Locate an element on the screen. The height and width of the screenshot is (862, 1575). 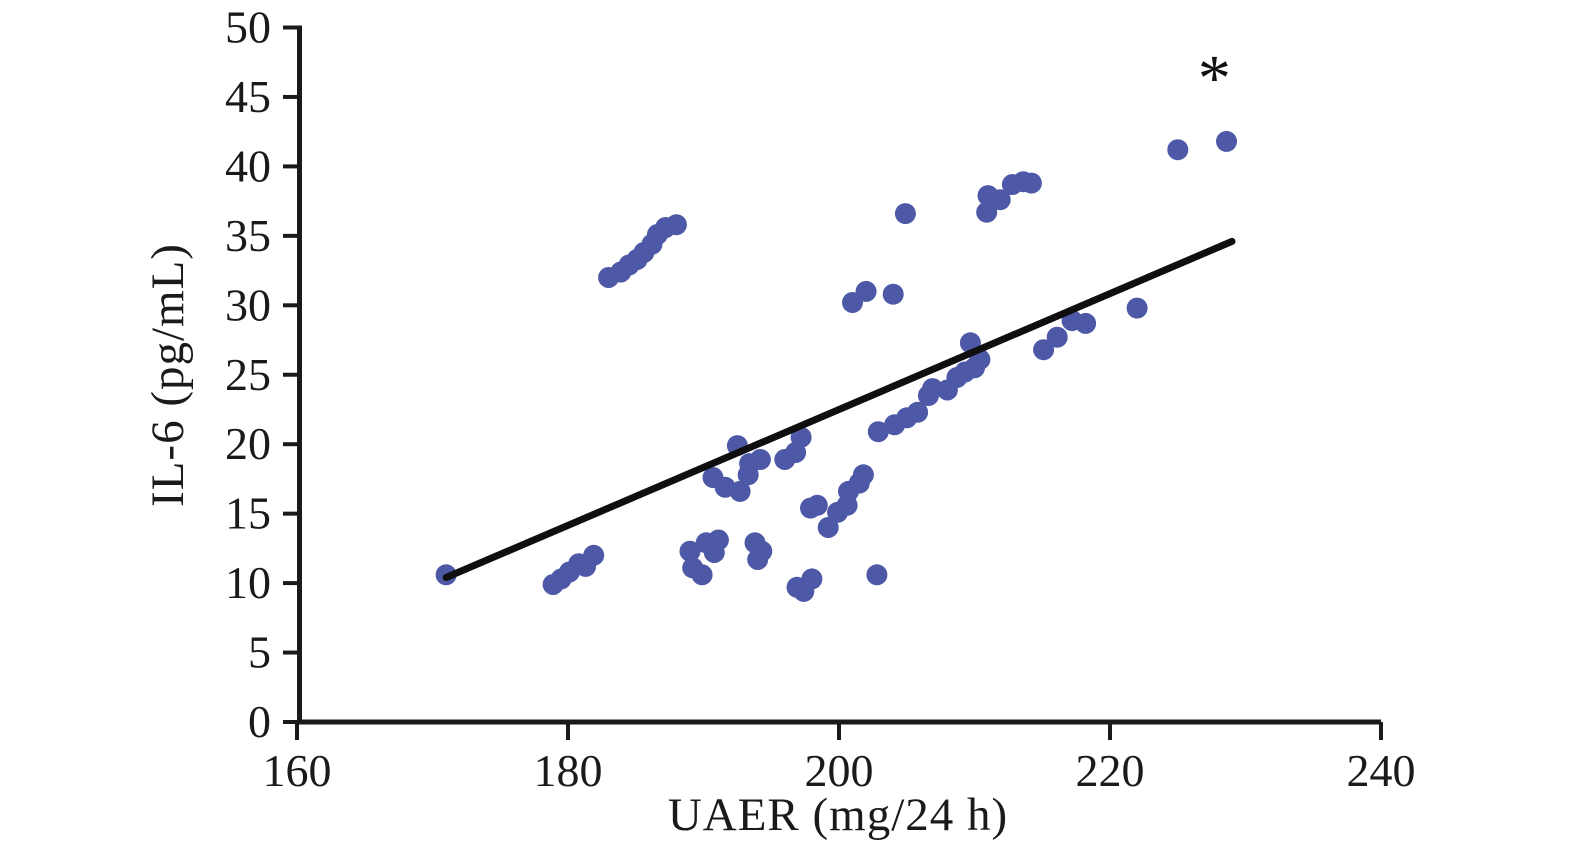
x-tick-label: 220 is located at coordinates (1110, 770).